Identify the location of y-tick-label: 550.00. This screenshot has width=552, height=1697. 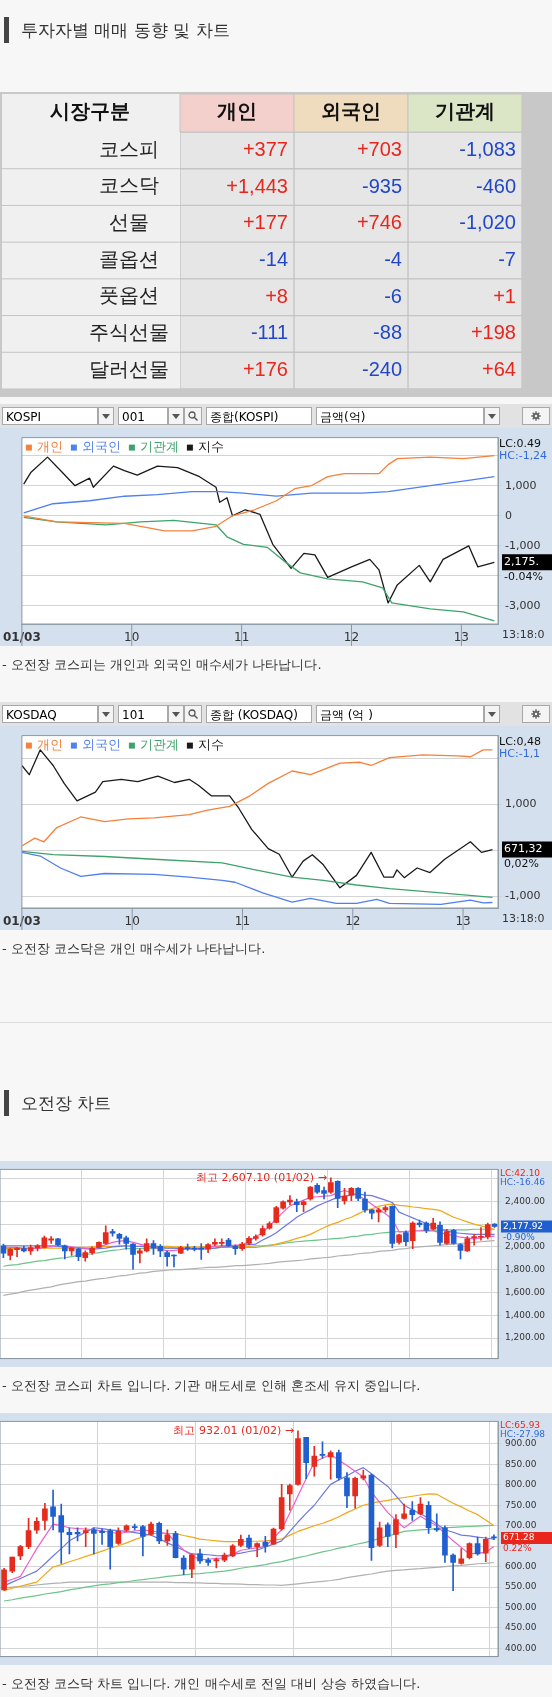
(521, 1586).